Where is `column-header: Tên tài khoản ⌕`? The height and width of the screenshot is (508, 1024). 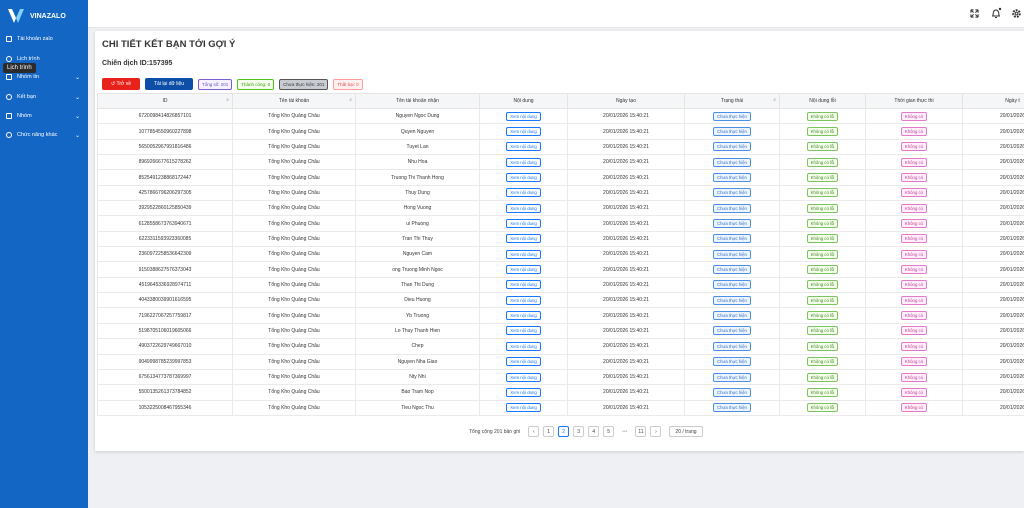
column-header: Tên tài khoản ⌕ is located at coordinates (294, 101).